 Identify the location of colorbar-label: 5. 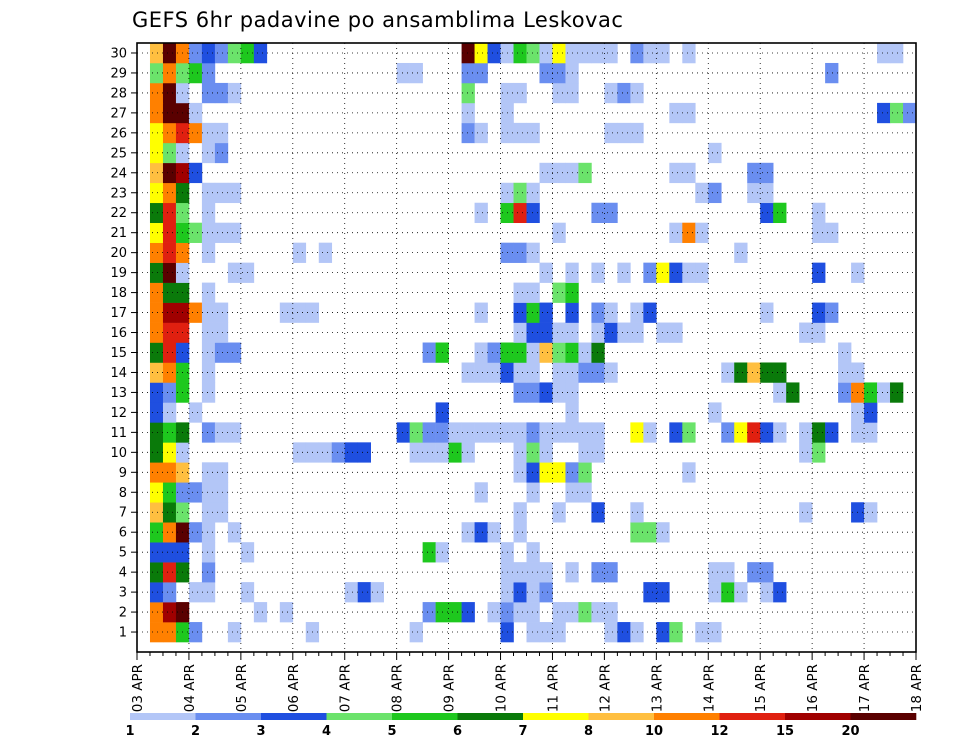
(391, 731).